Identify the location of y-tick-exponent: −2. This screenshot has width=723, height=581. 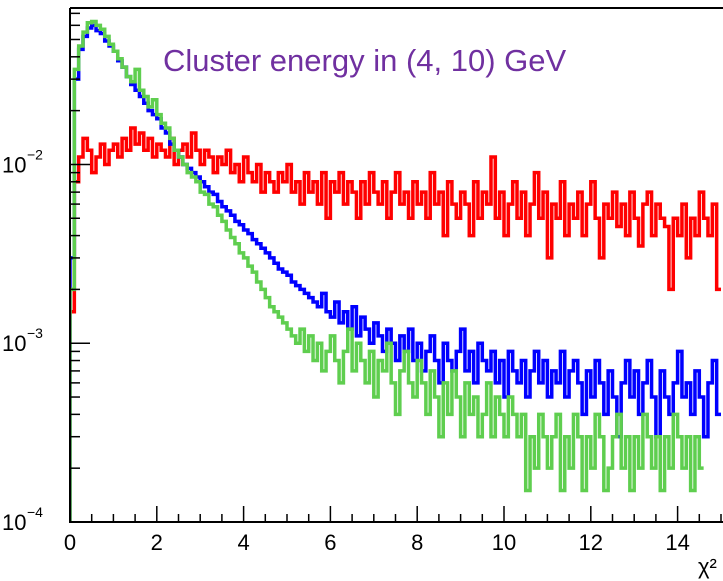
(35, 154).